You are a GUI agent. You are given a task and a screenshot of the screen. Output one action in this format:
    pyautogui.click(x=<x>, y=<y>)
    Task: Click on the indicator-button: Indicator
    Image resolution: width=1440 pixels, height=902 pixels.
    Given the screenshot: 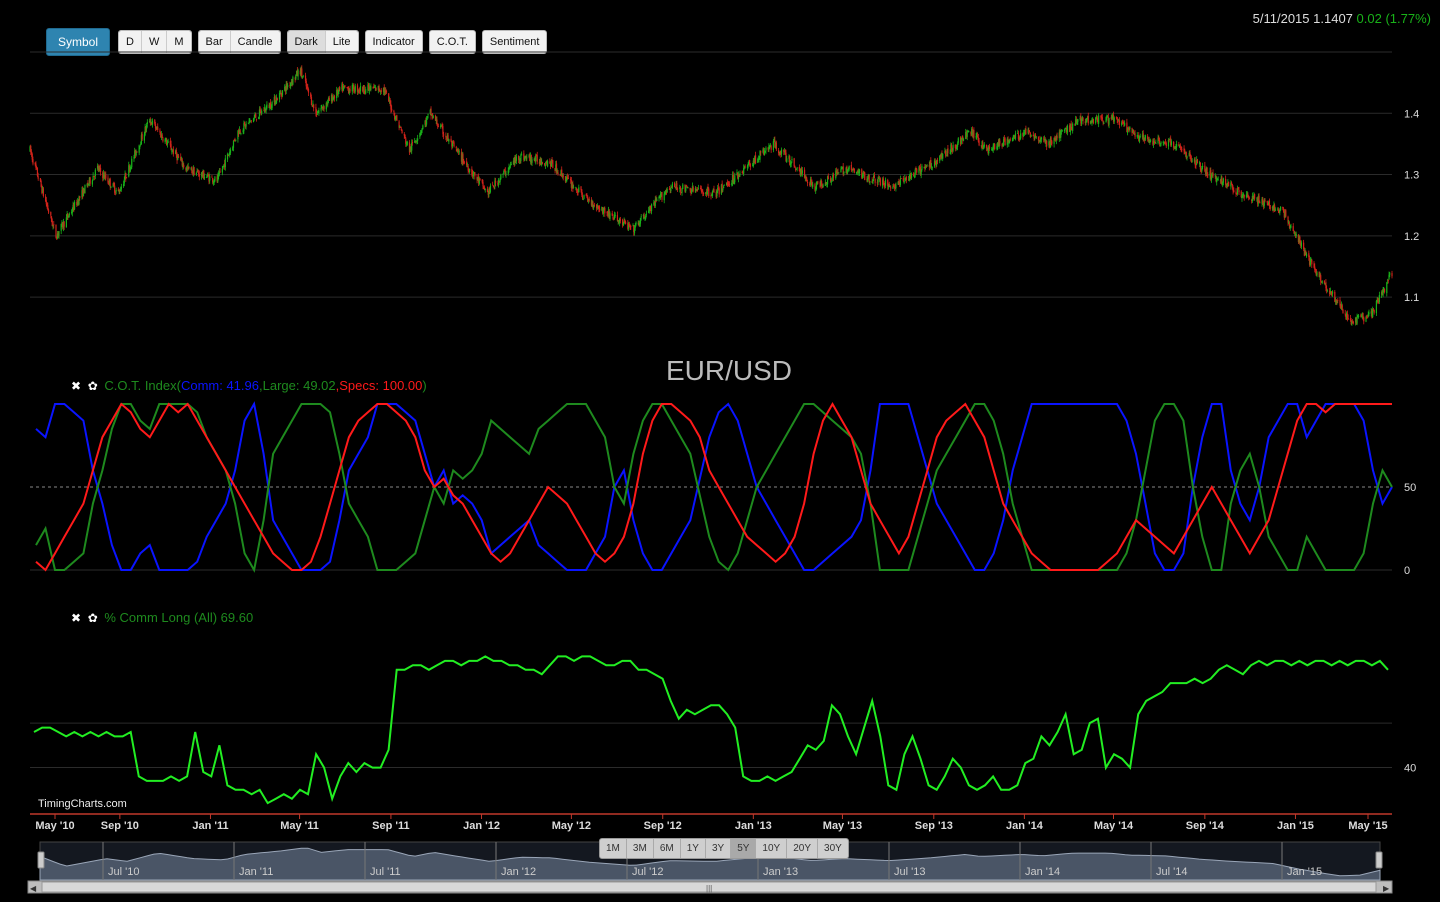 What is the action you would take?
    pyautogui.click(x=393, y=42)
    